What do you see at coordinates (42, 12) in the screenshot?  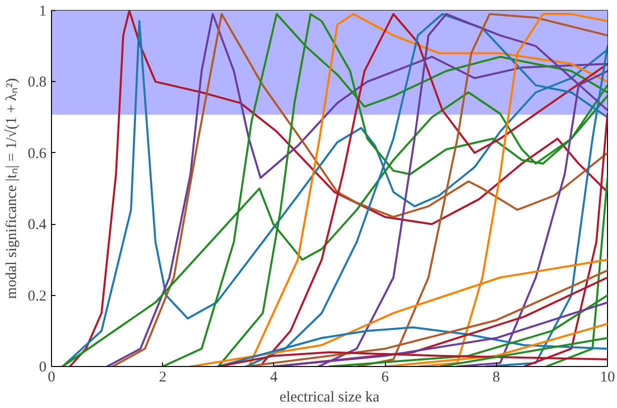 I see `y-tick-label: 1` at bounding box center [42, 12].